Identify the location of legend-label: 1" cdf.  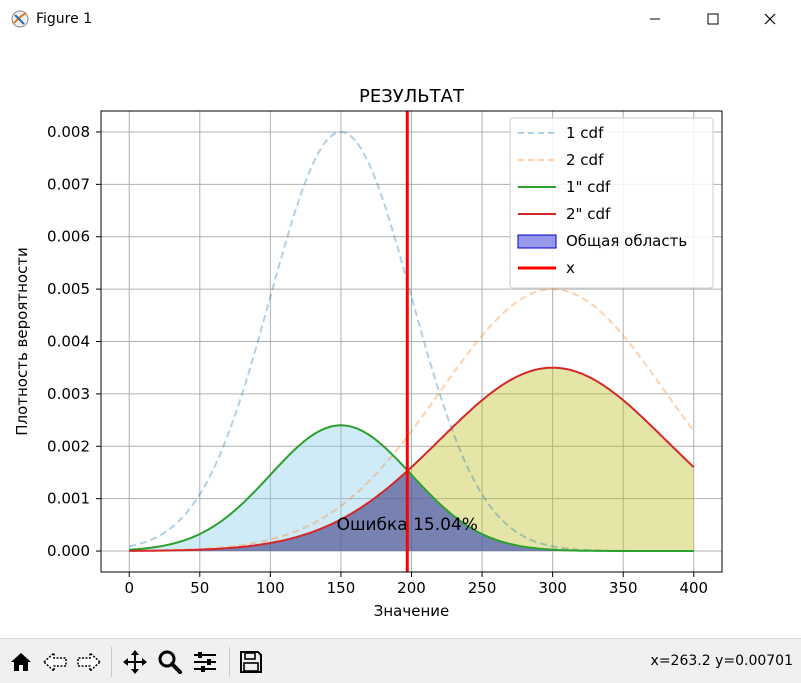
(588, 187).